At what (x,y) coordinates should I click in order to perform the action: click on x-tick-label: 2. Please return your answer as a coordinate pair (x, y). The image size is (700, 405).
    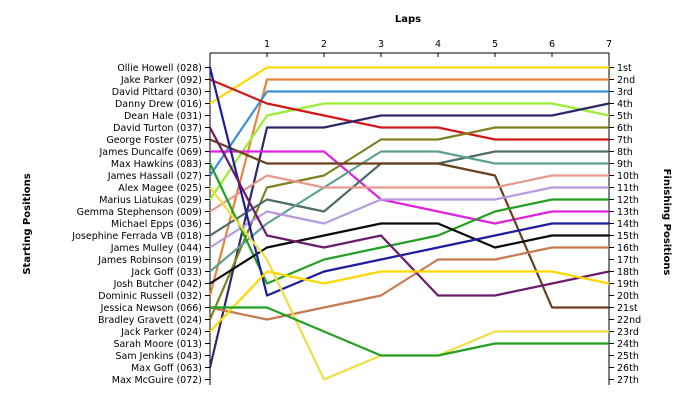
    Looking at the image, I should click on (324, 44).